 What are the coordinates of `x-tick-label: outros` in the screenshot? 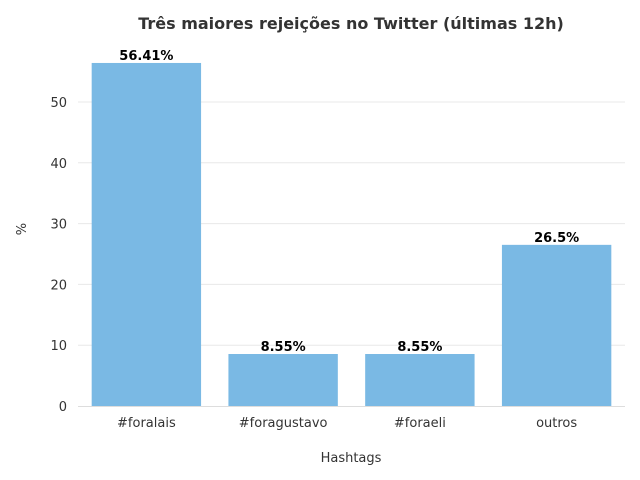 It's located at (556, 423).